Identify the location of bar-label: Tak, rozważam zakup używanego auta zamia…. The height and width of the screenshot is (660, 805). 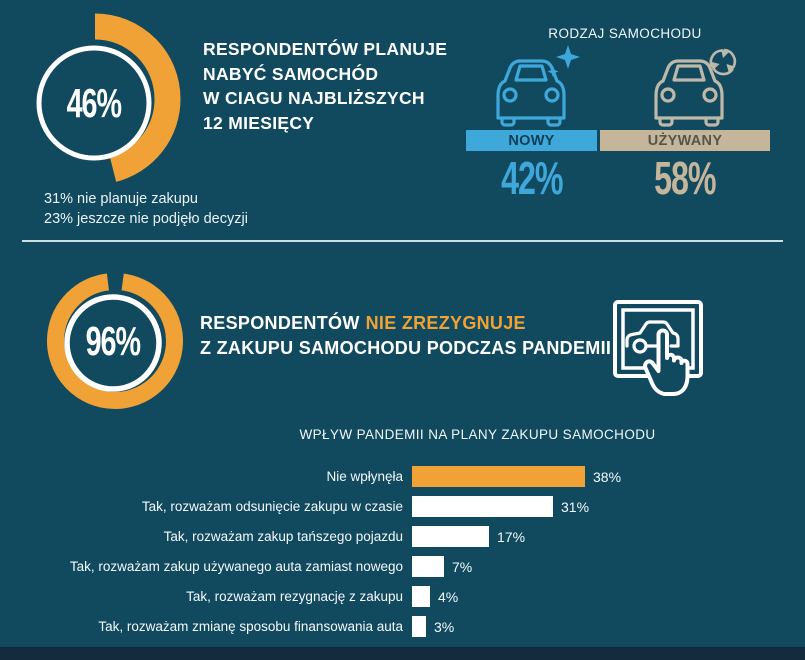
(236, 566).